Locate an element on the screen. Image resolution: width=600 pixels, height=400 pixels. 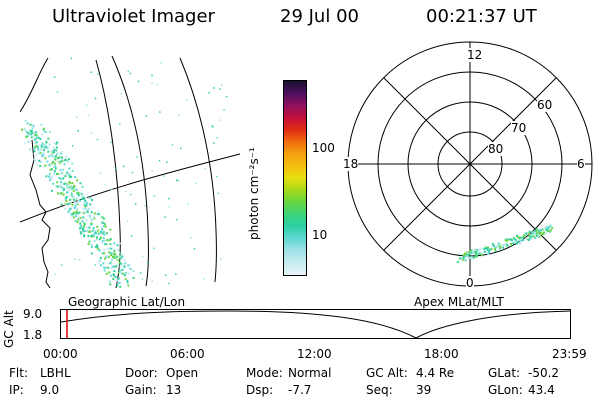
gcalt-value: 4.4 Re is located at coordinates (435, 373).